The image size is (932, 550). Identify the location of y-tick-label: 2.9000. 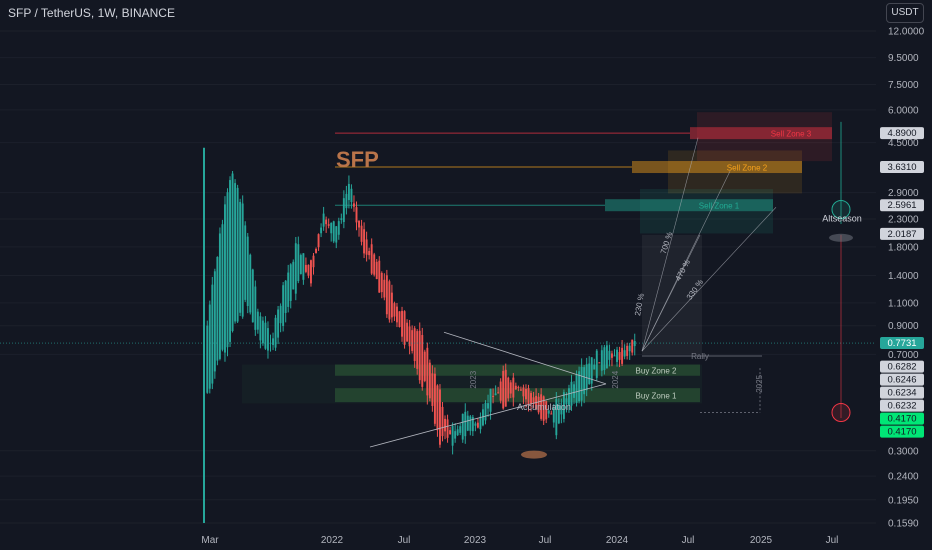
(903, 193).